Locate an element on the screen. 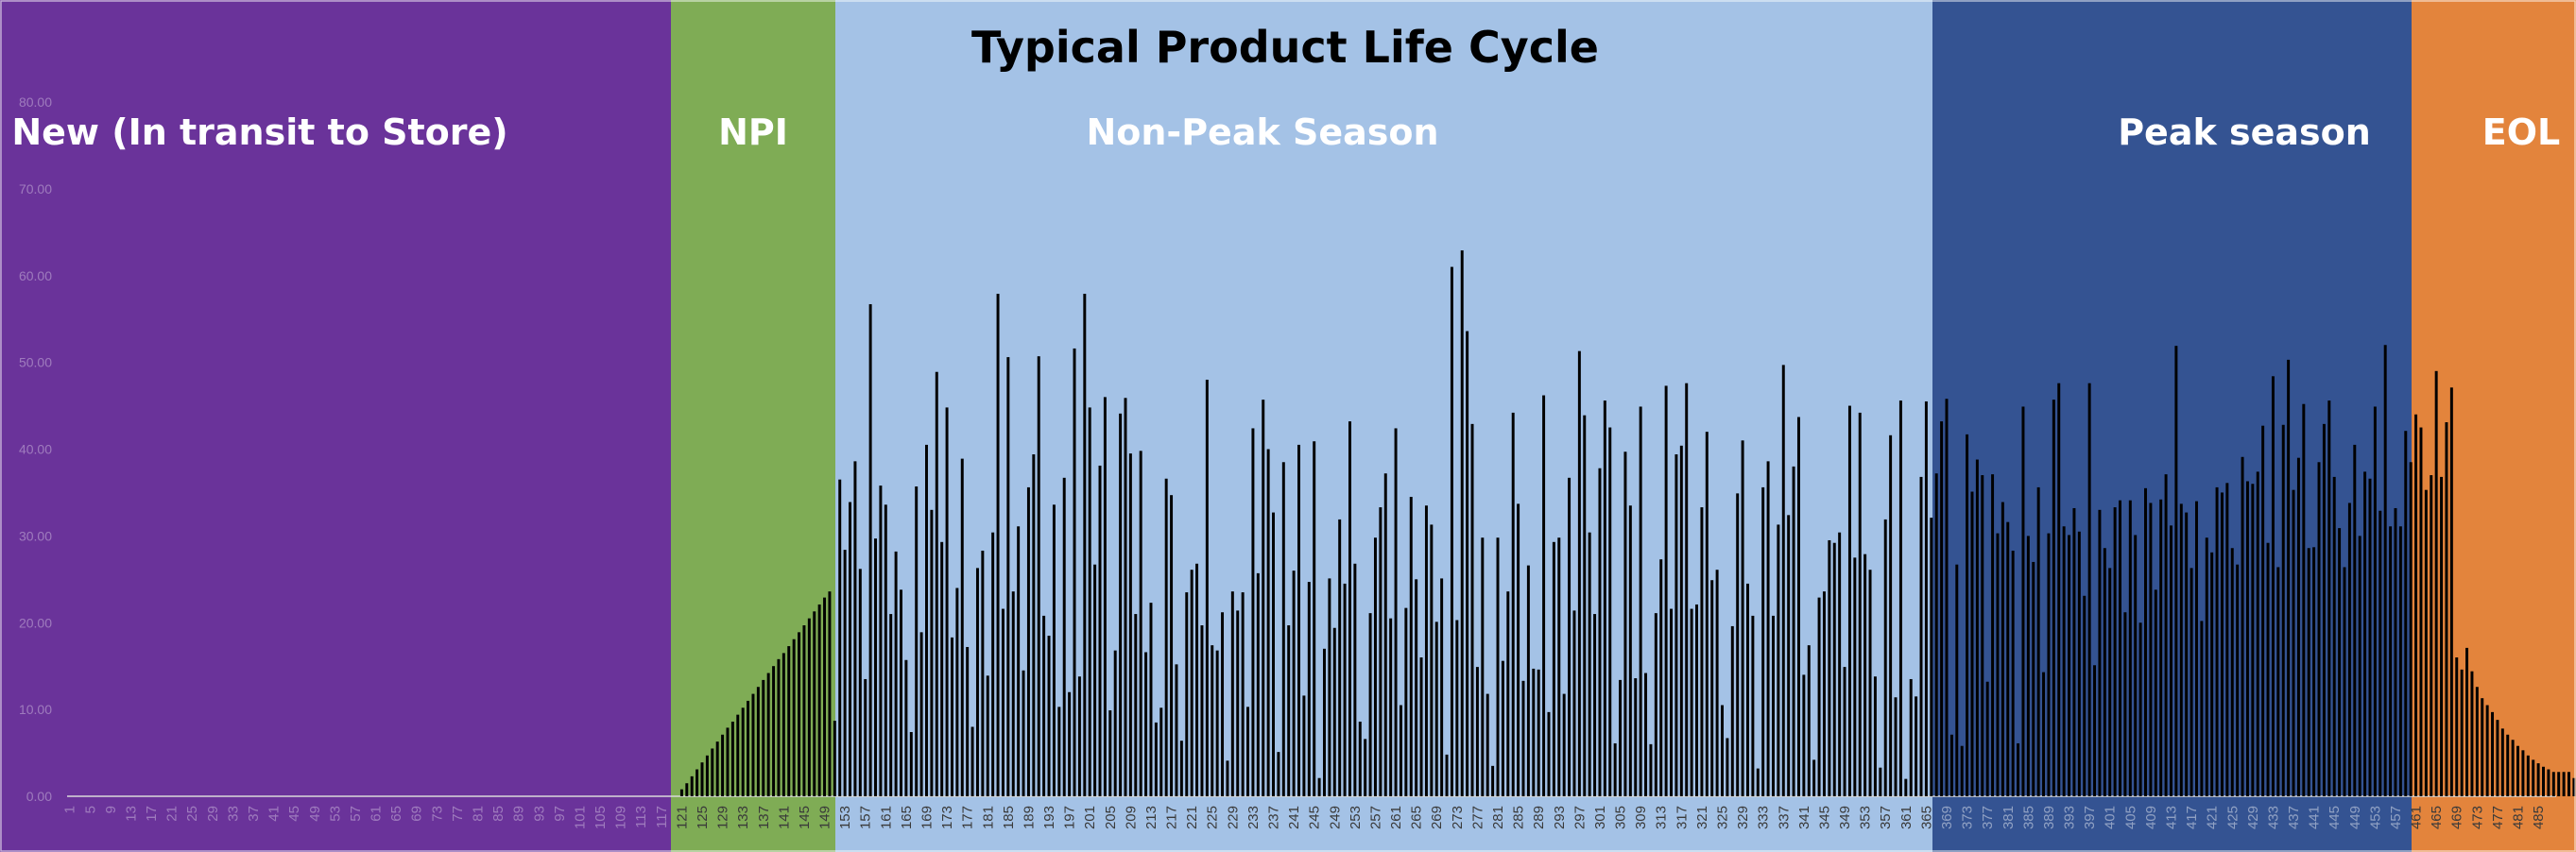 This screenshot has width=2576, height=852. x-tick-label: 281 is located at coordinates (1498, 817).